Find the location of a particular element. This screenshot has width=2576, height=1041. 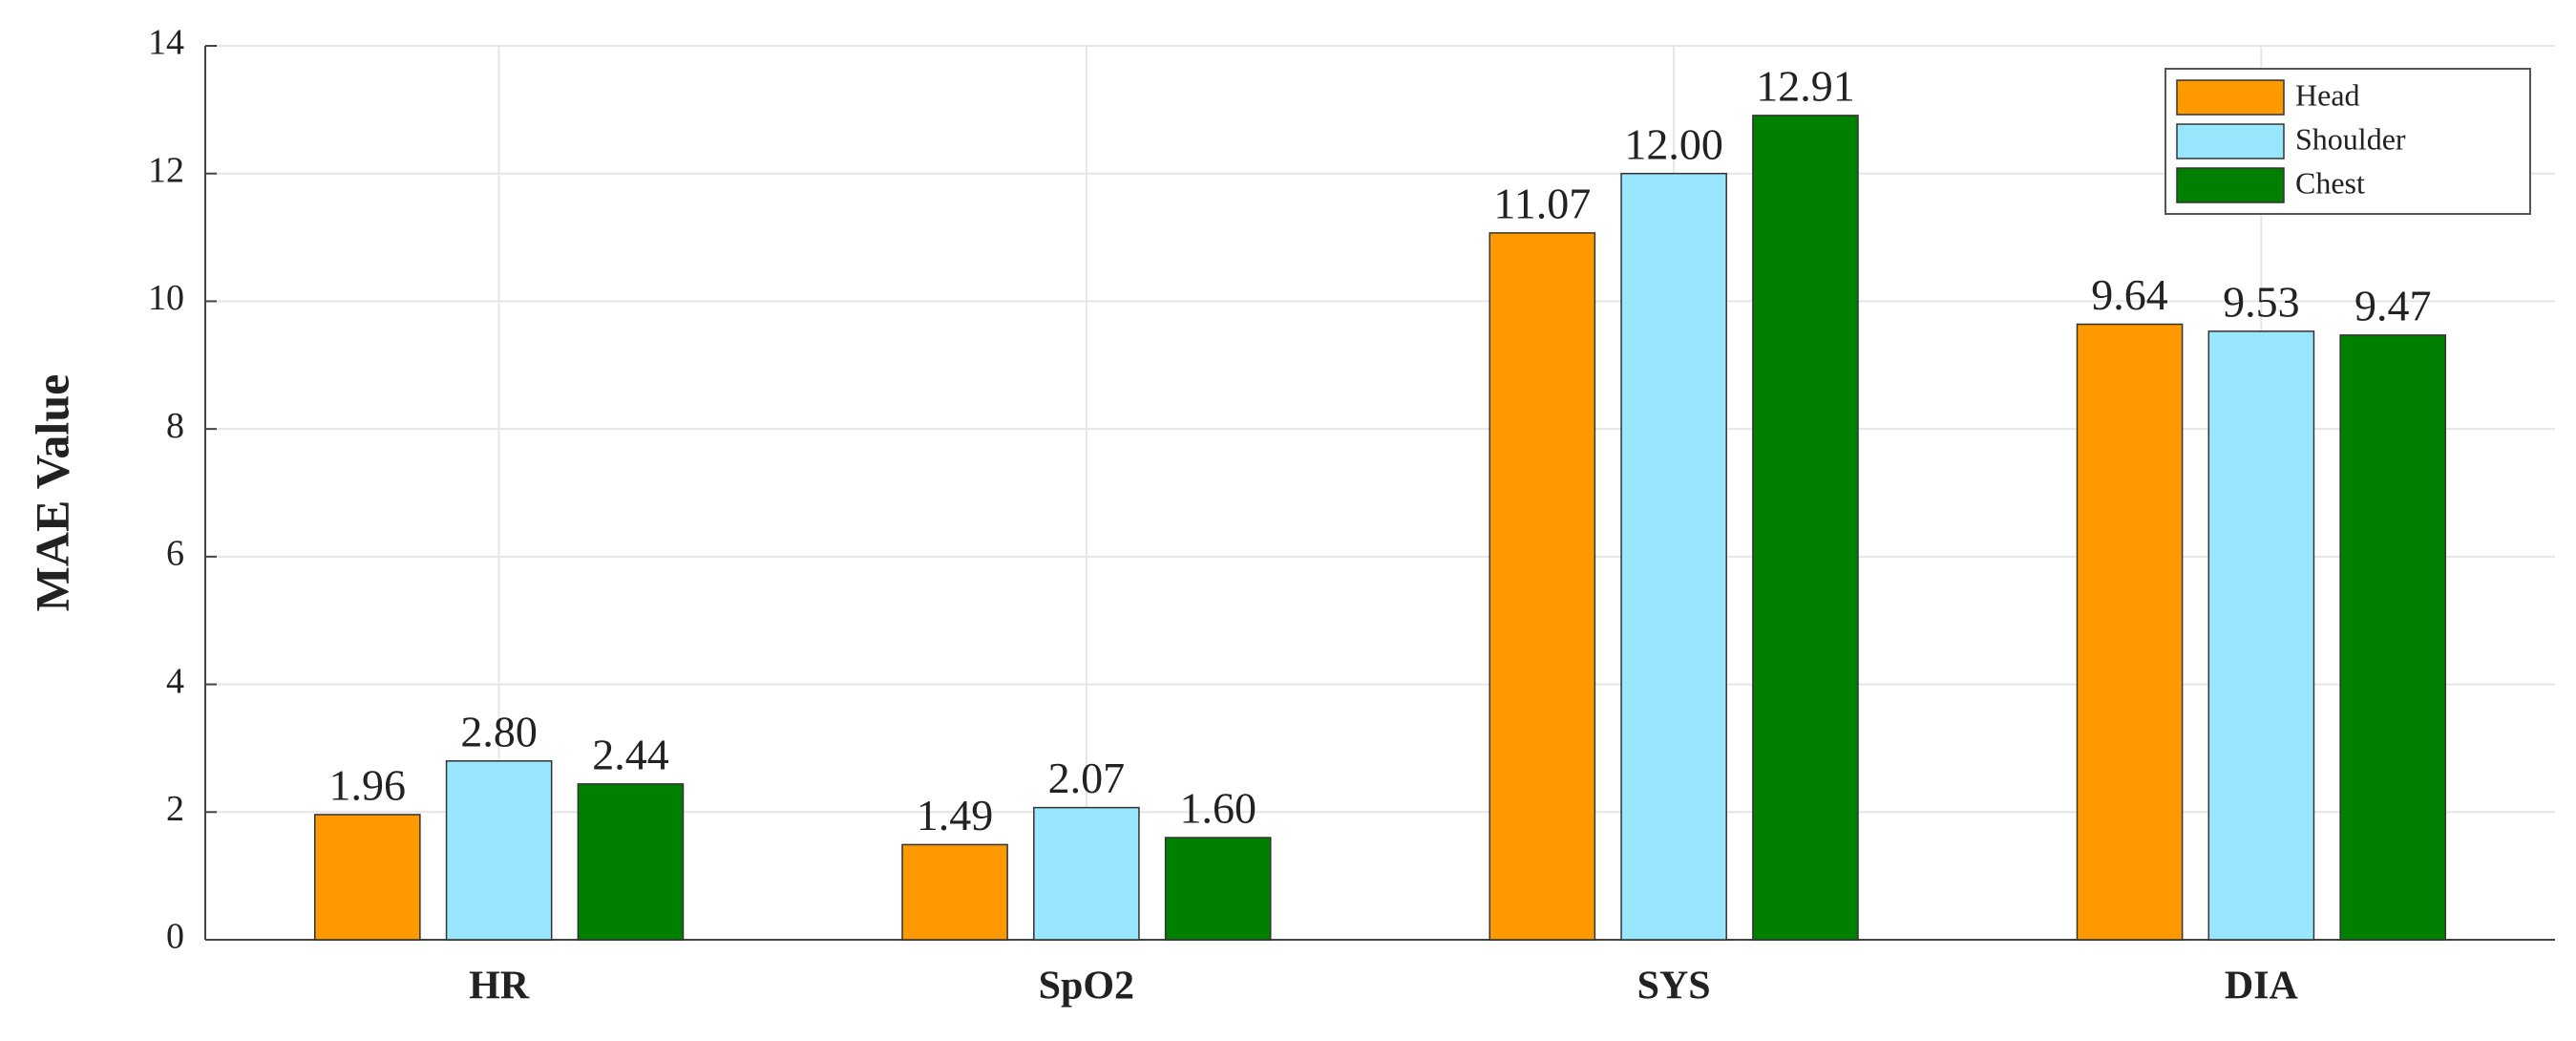

value-label: 1.49 is located at coordinates (955, 815).